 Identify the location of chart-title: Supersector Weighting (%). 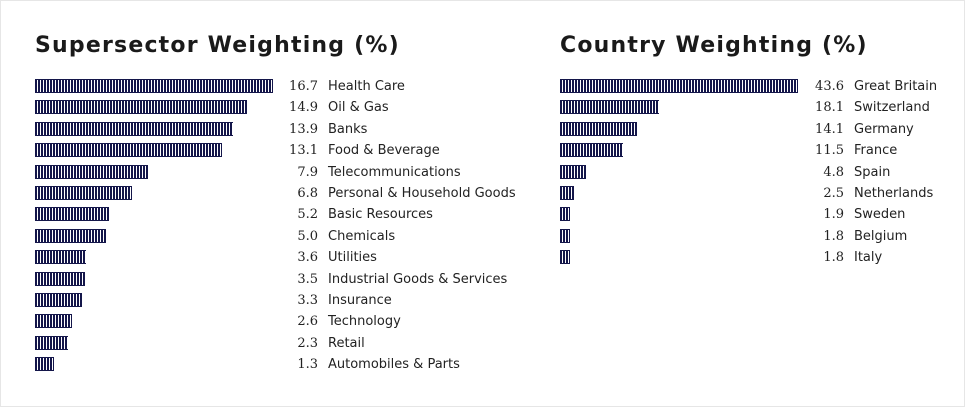
(217, 45).